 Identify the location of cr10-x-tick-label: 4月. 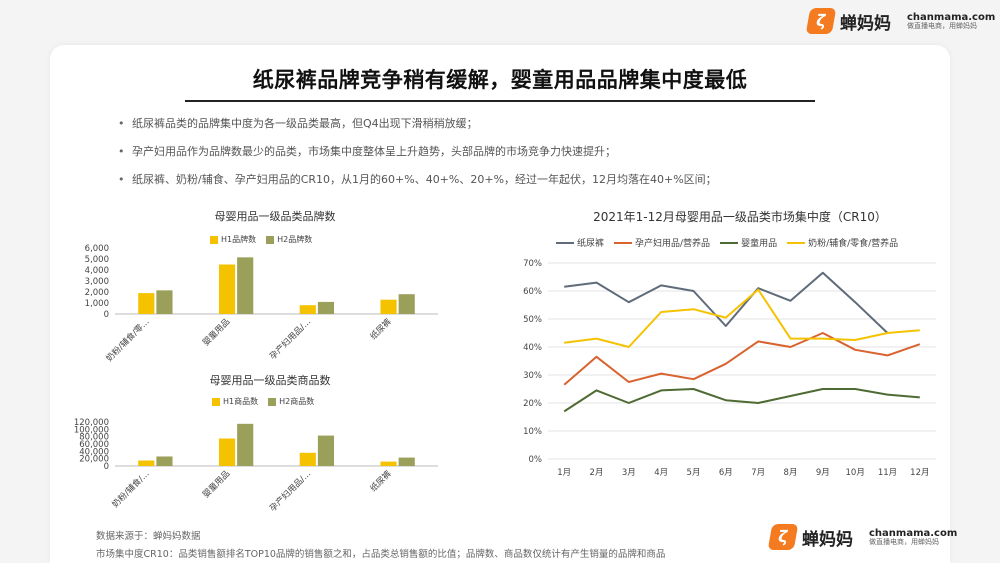
(661, 473).